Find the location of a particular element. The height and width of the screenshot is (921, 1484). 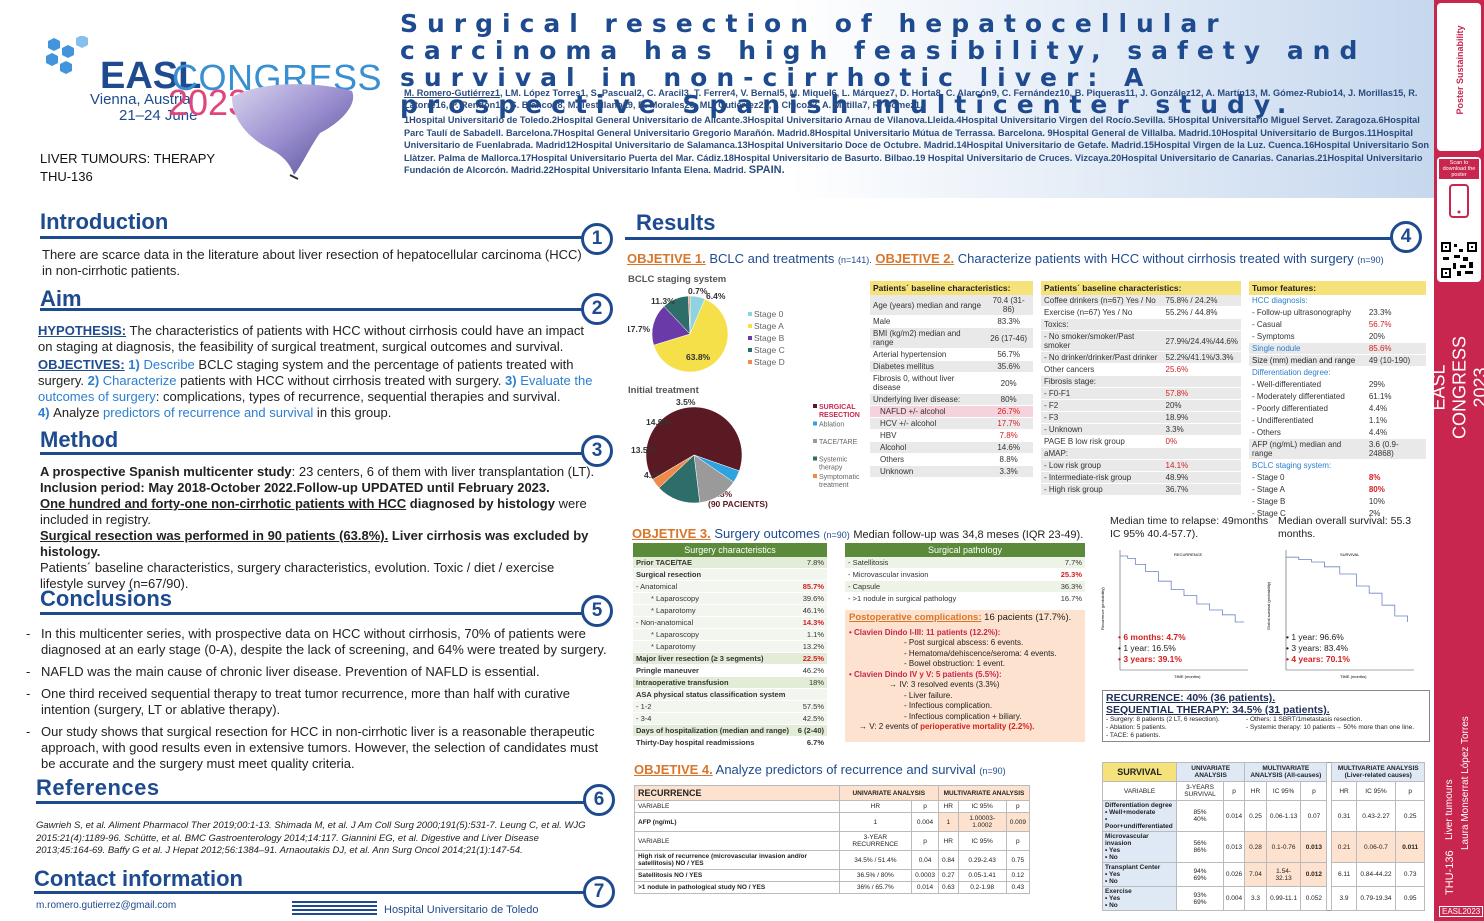

table-cell: 14.6% is located at coordinates (1008, 447).